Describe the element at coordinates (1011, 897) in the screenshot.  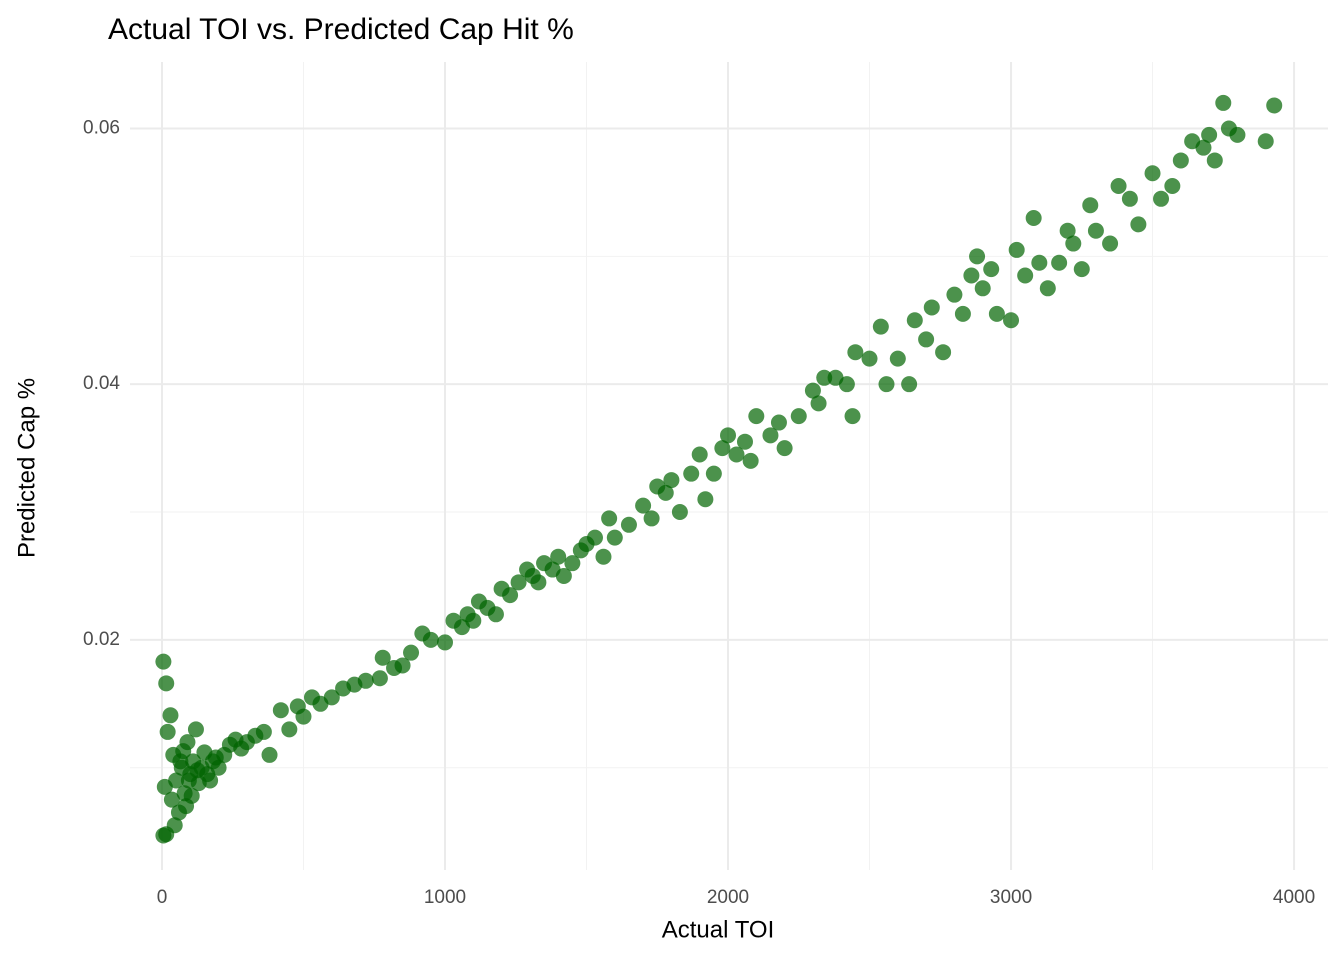
I see `x-tick-label: 3000` at that location.